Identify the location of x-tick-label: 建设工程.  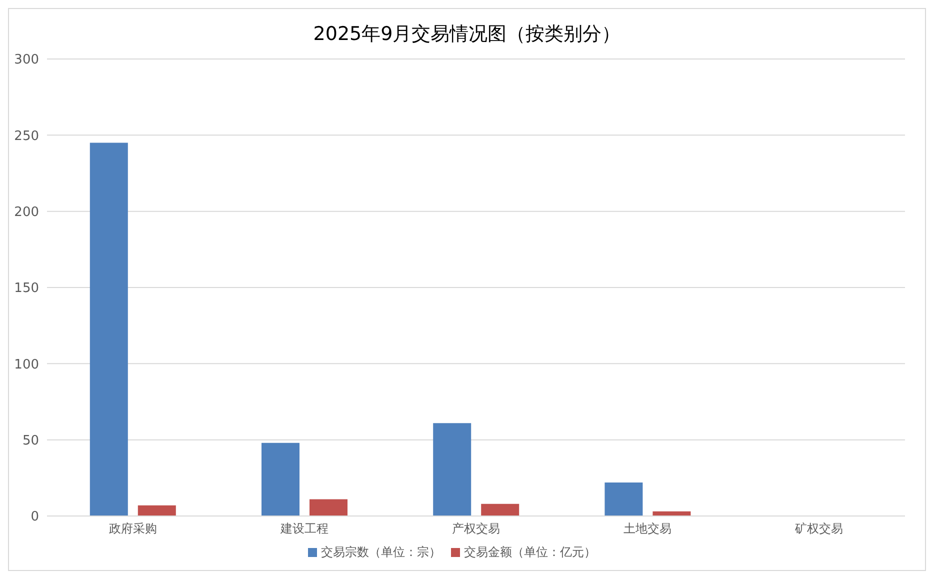
(303, 529).